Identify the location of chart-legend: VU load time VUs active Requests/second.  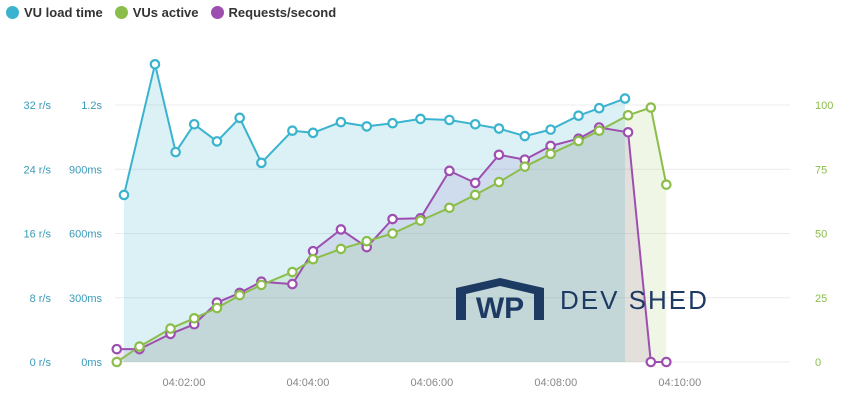
(171, 12).